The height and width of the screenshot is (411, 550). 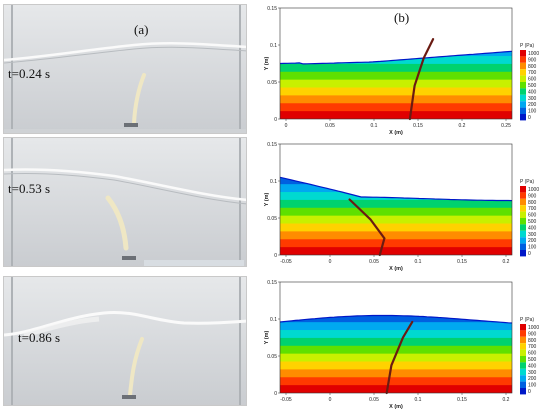 What do you see at coordinates (29, 188) in the screenshot?
I see `time-label-2: t=0.53 s` at bounding box center [29, 188].